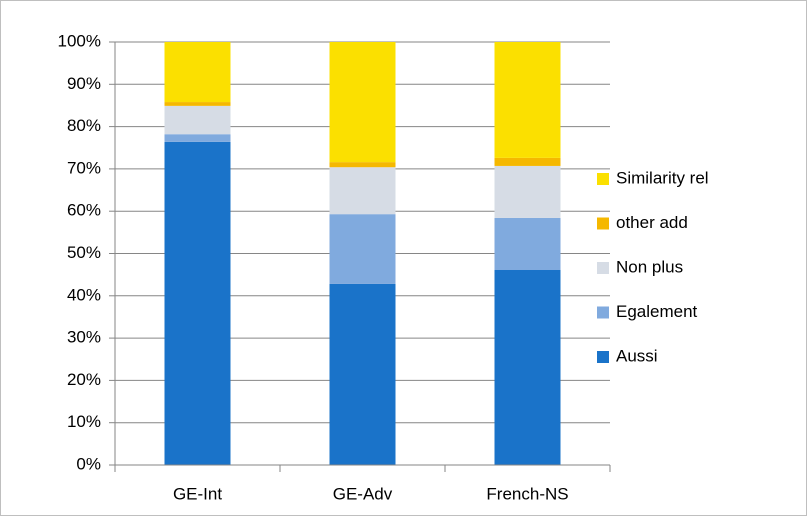  Describe the element at coordinates (84, 167) in the screenshot. I see `y-tick-label: 70%` at that location.